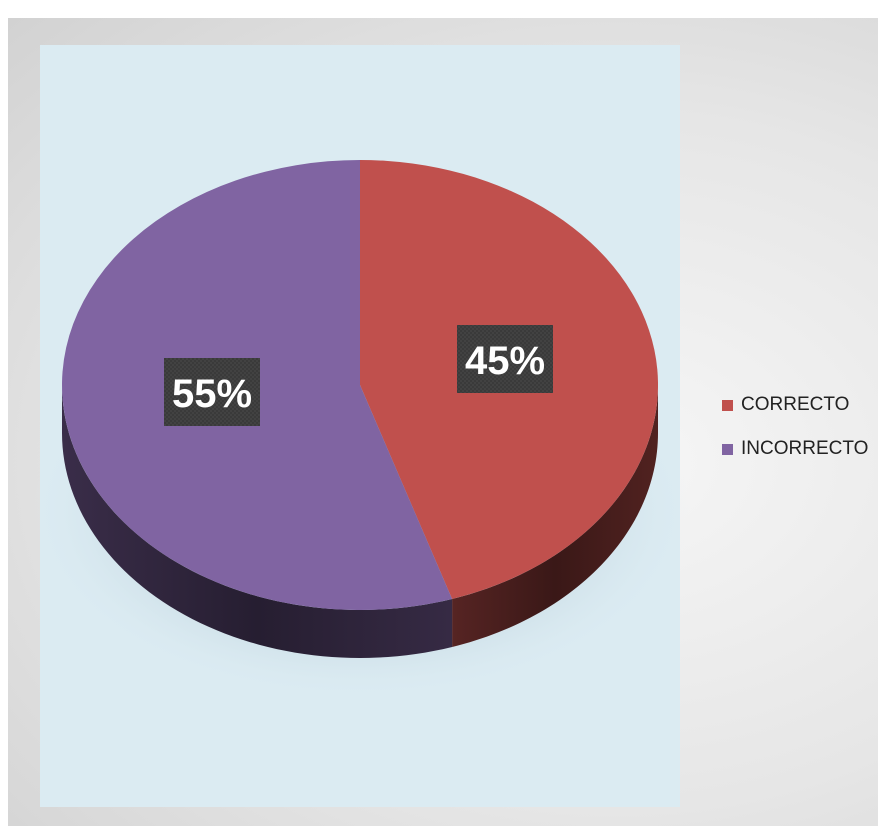  I want to click on pie-side-correcto, so click(555, 516).